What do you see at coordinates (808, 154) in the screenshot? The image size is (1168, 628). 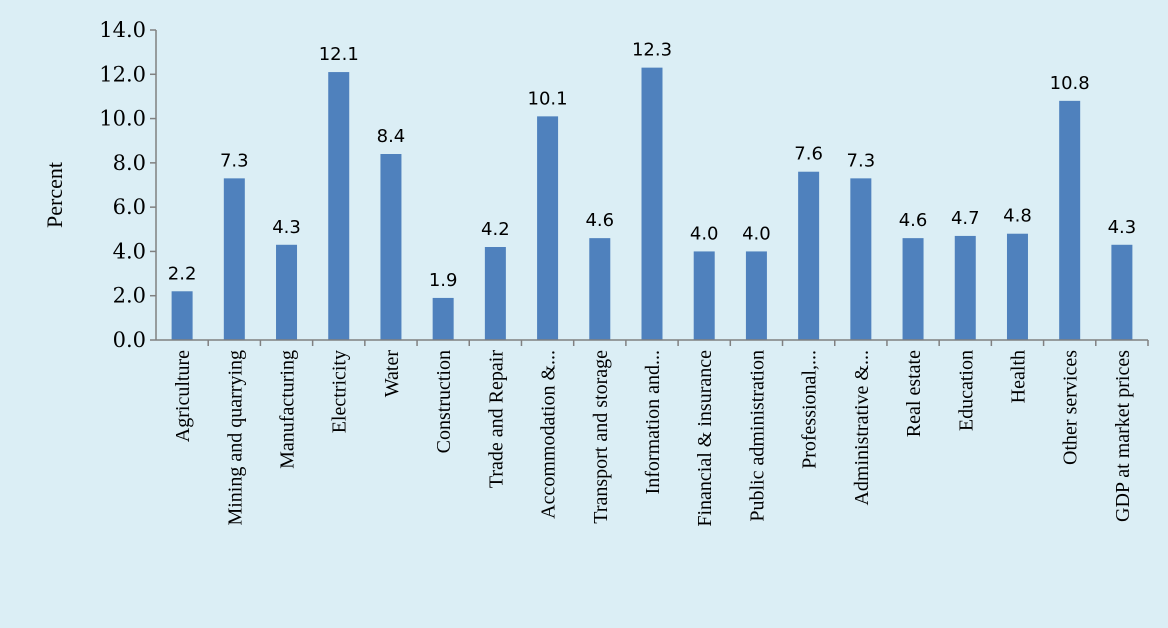 I see `data-label: 7.6` at bounding box center [808, 154].